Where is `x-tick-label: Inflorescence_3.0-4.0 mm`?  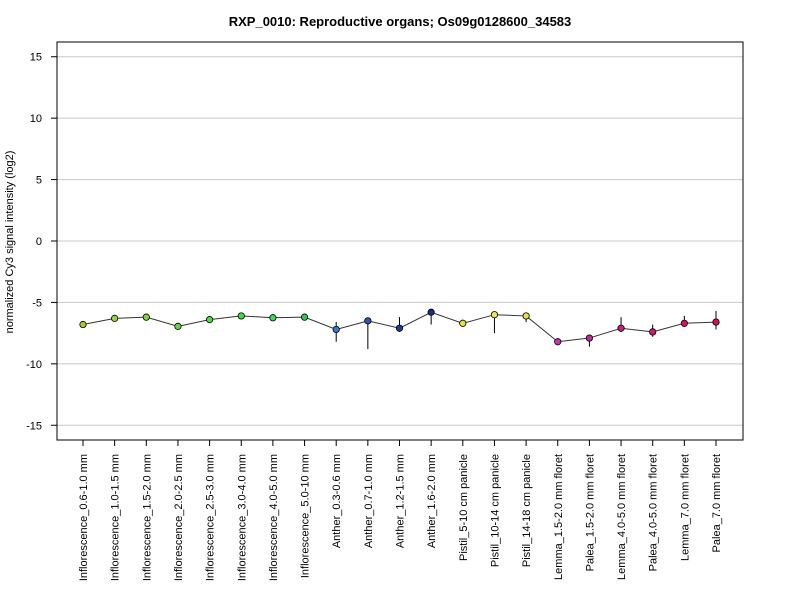
x-tick-label: Inflorescence_3.0-4.0 mm is located at coordinates (242, 517).